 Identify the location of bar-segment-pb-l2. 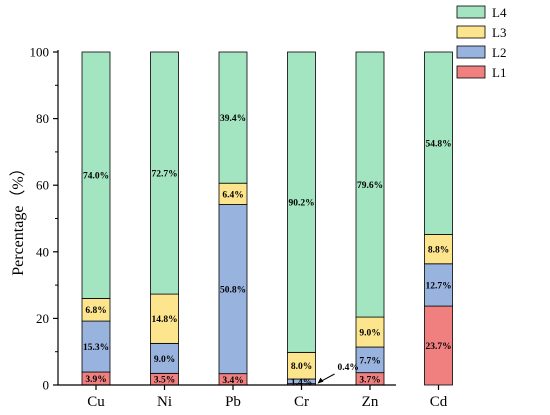
(233, 289).